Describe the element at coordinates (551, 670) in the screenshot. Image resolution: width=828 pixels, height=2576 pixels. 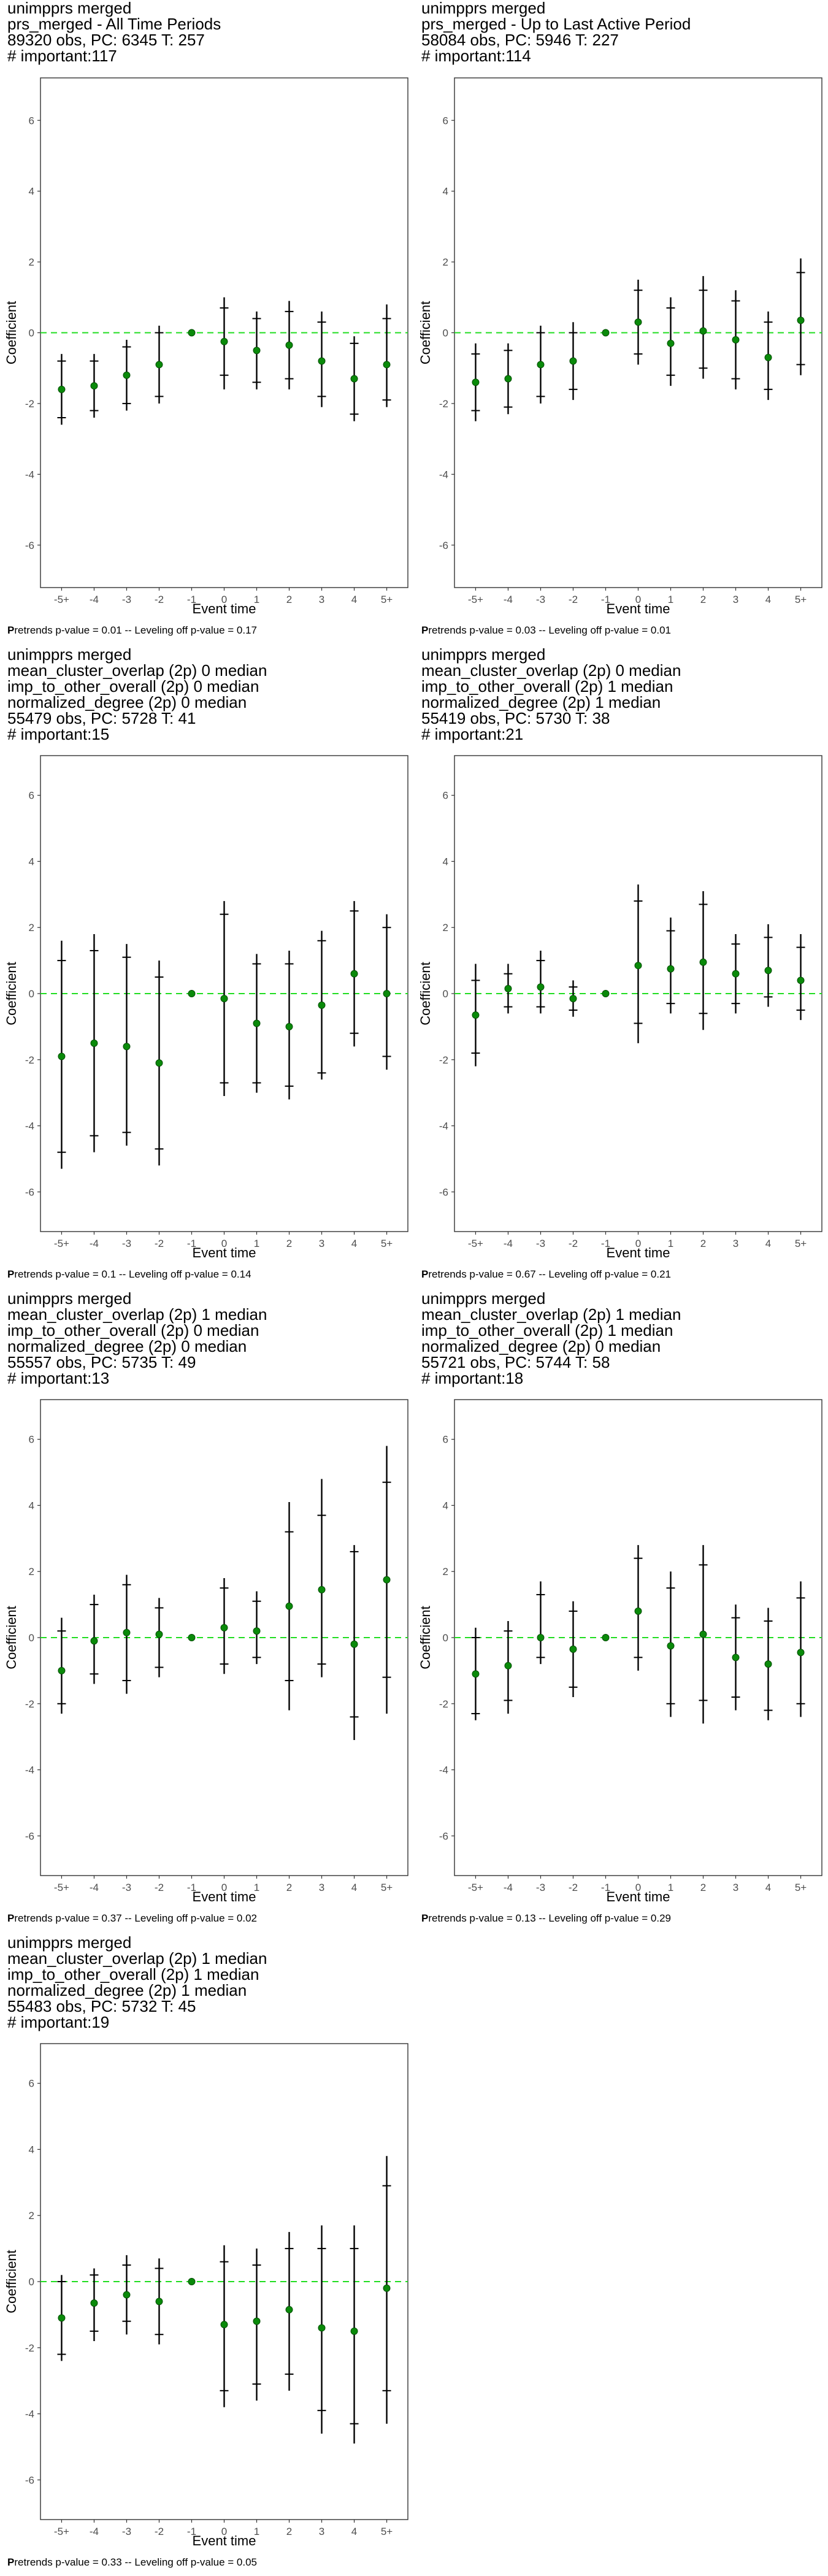
I see `chart-title-line: mean_cluster_overlap (2p) 0 median` at that location.